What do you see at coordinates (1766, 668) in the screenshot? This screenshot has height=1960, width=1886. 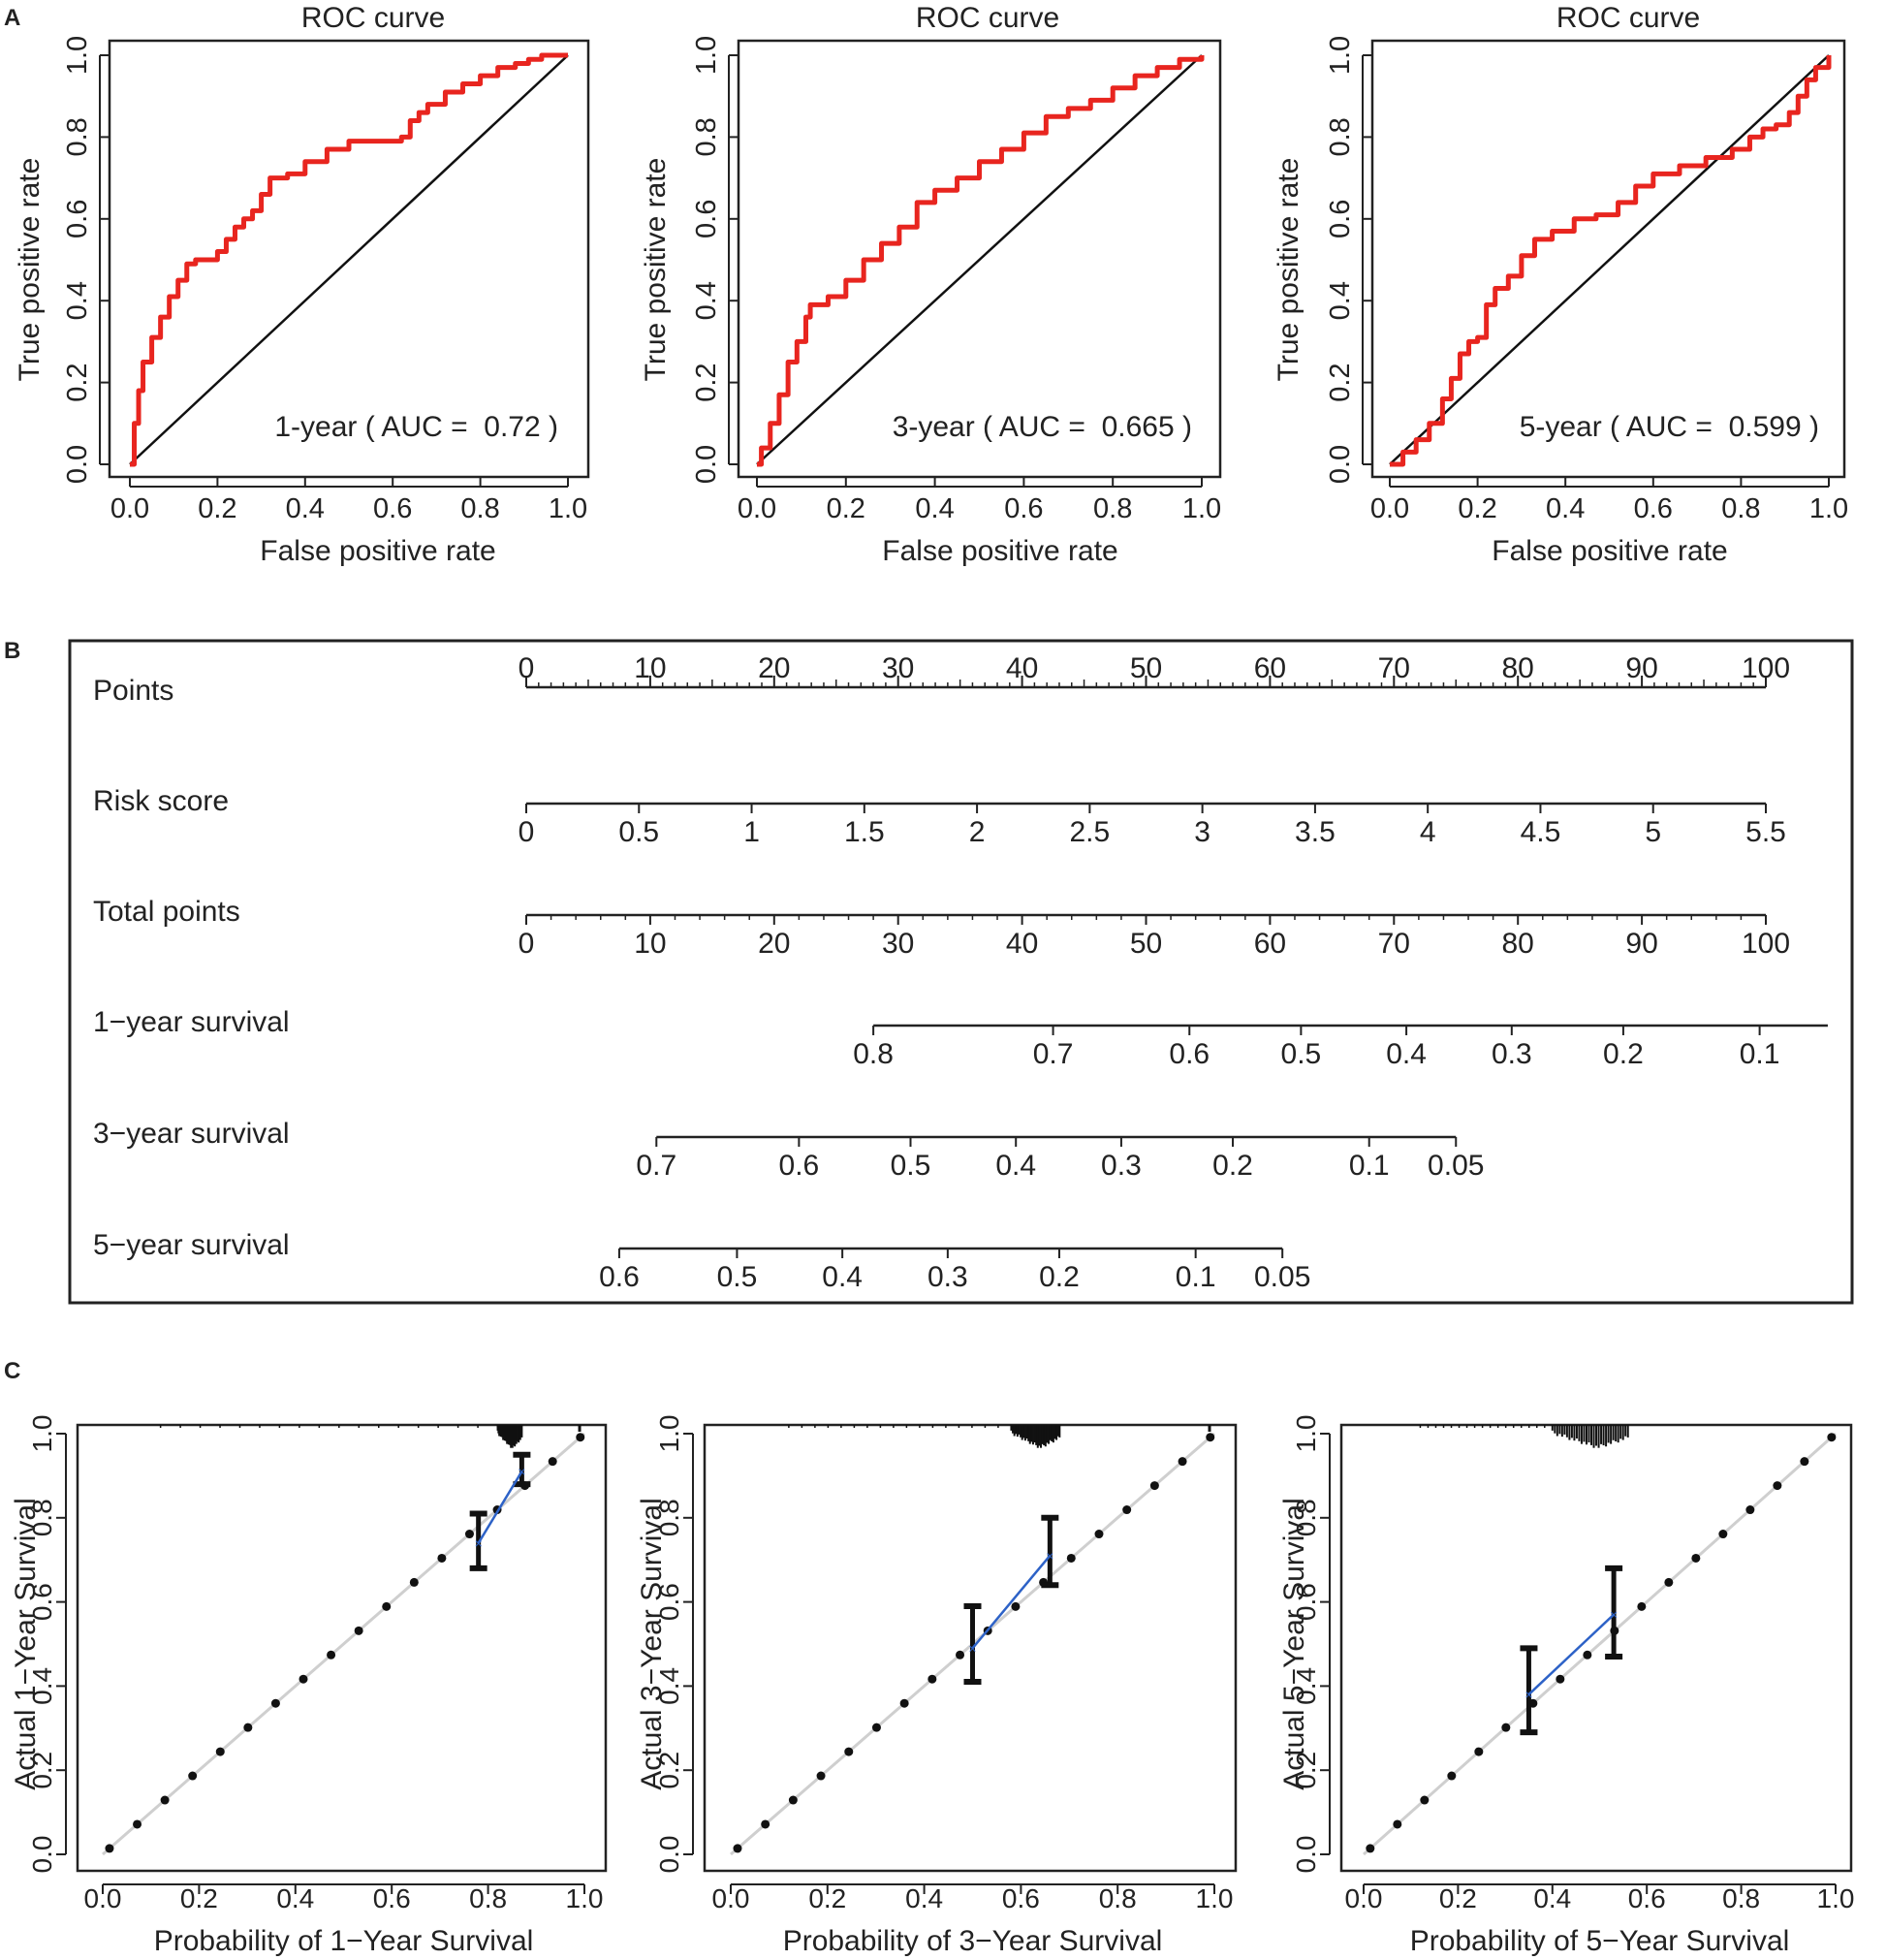 I see `points-tick-label: 100` at bounding box center [1766, 668].